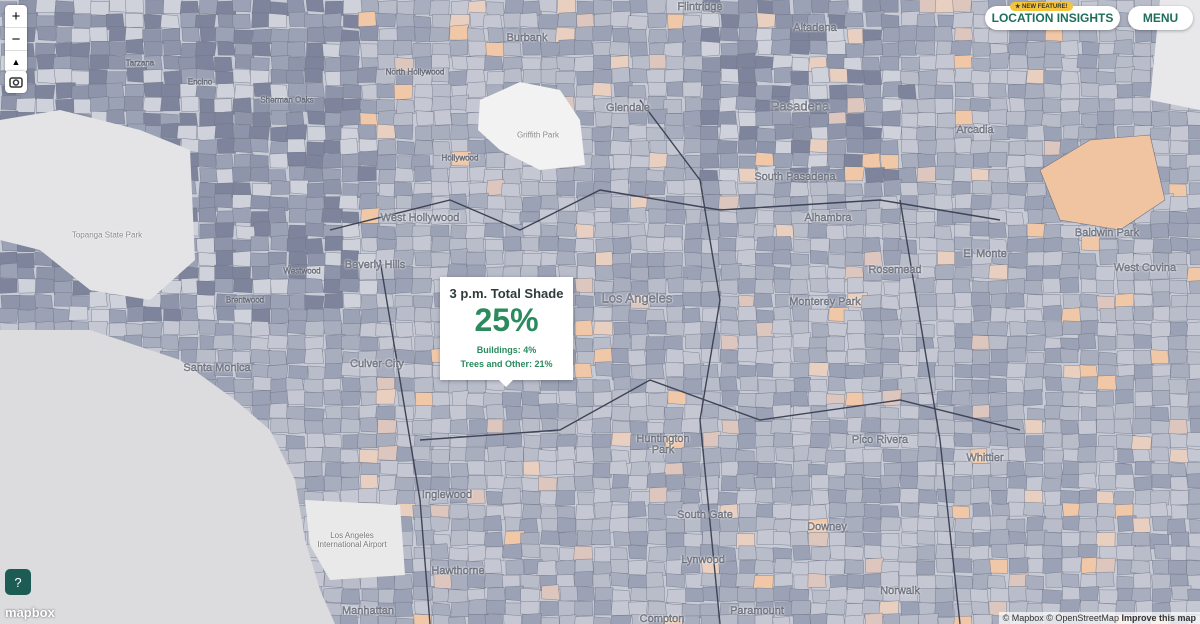  I want to click on compass: ▲, so click(16, 62).